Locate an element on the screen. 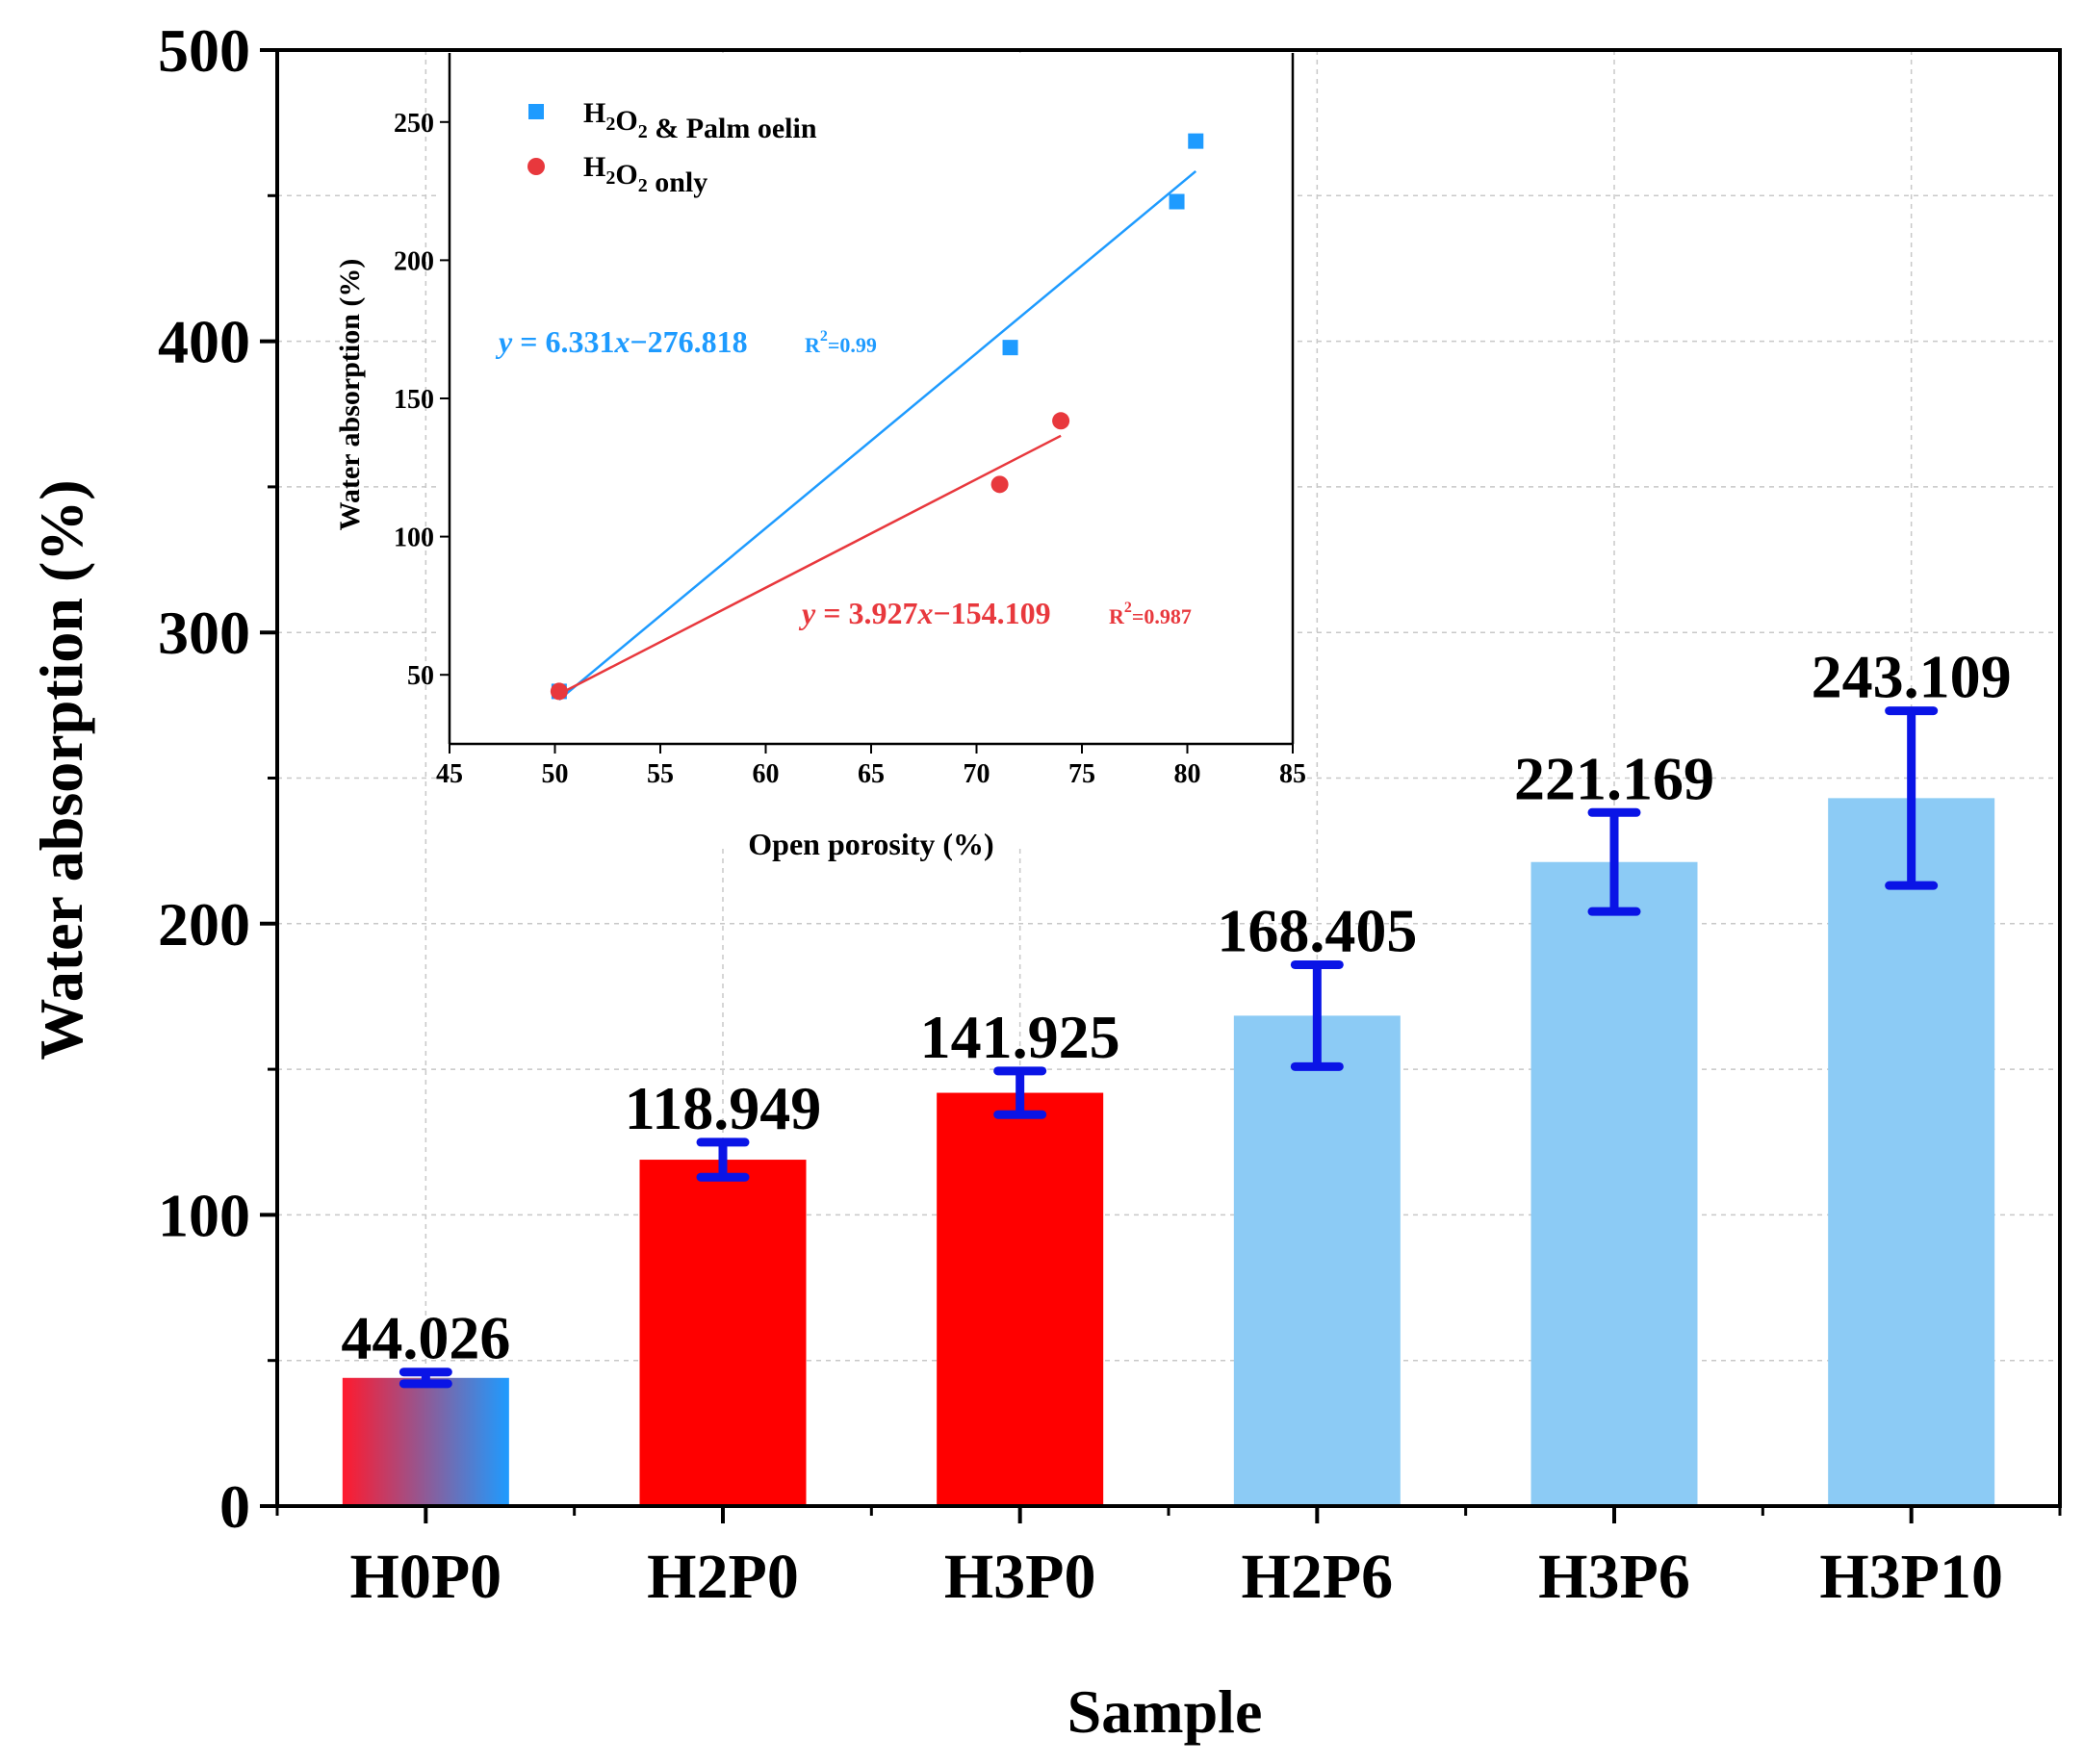 This screenshot has width=2083, height=1764. x-tick-label-H3P6: H3P6 is located at coordinates (1614, 1577).